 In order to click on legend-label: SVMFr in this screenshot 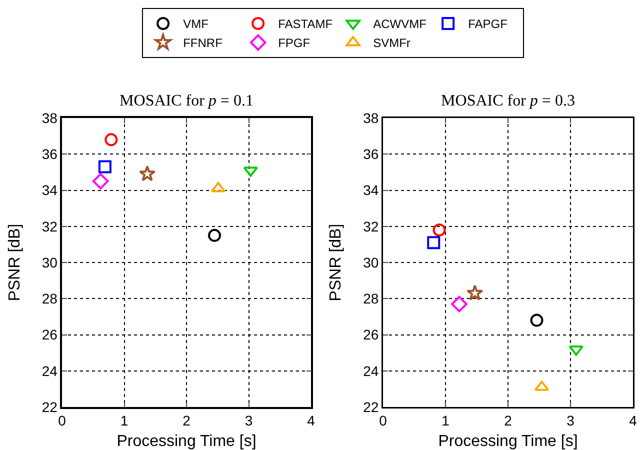, I will do `click(391, 43)`.